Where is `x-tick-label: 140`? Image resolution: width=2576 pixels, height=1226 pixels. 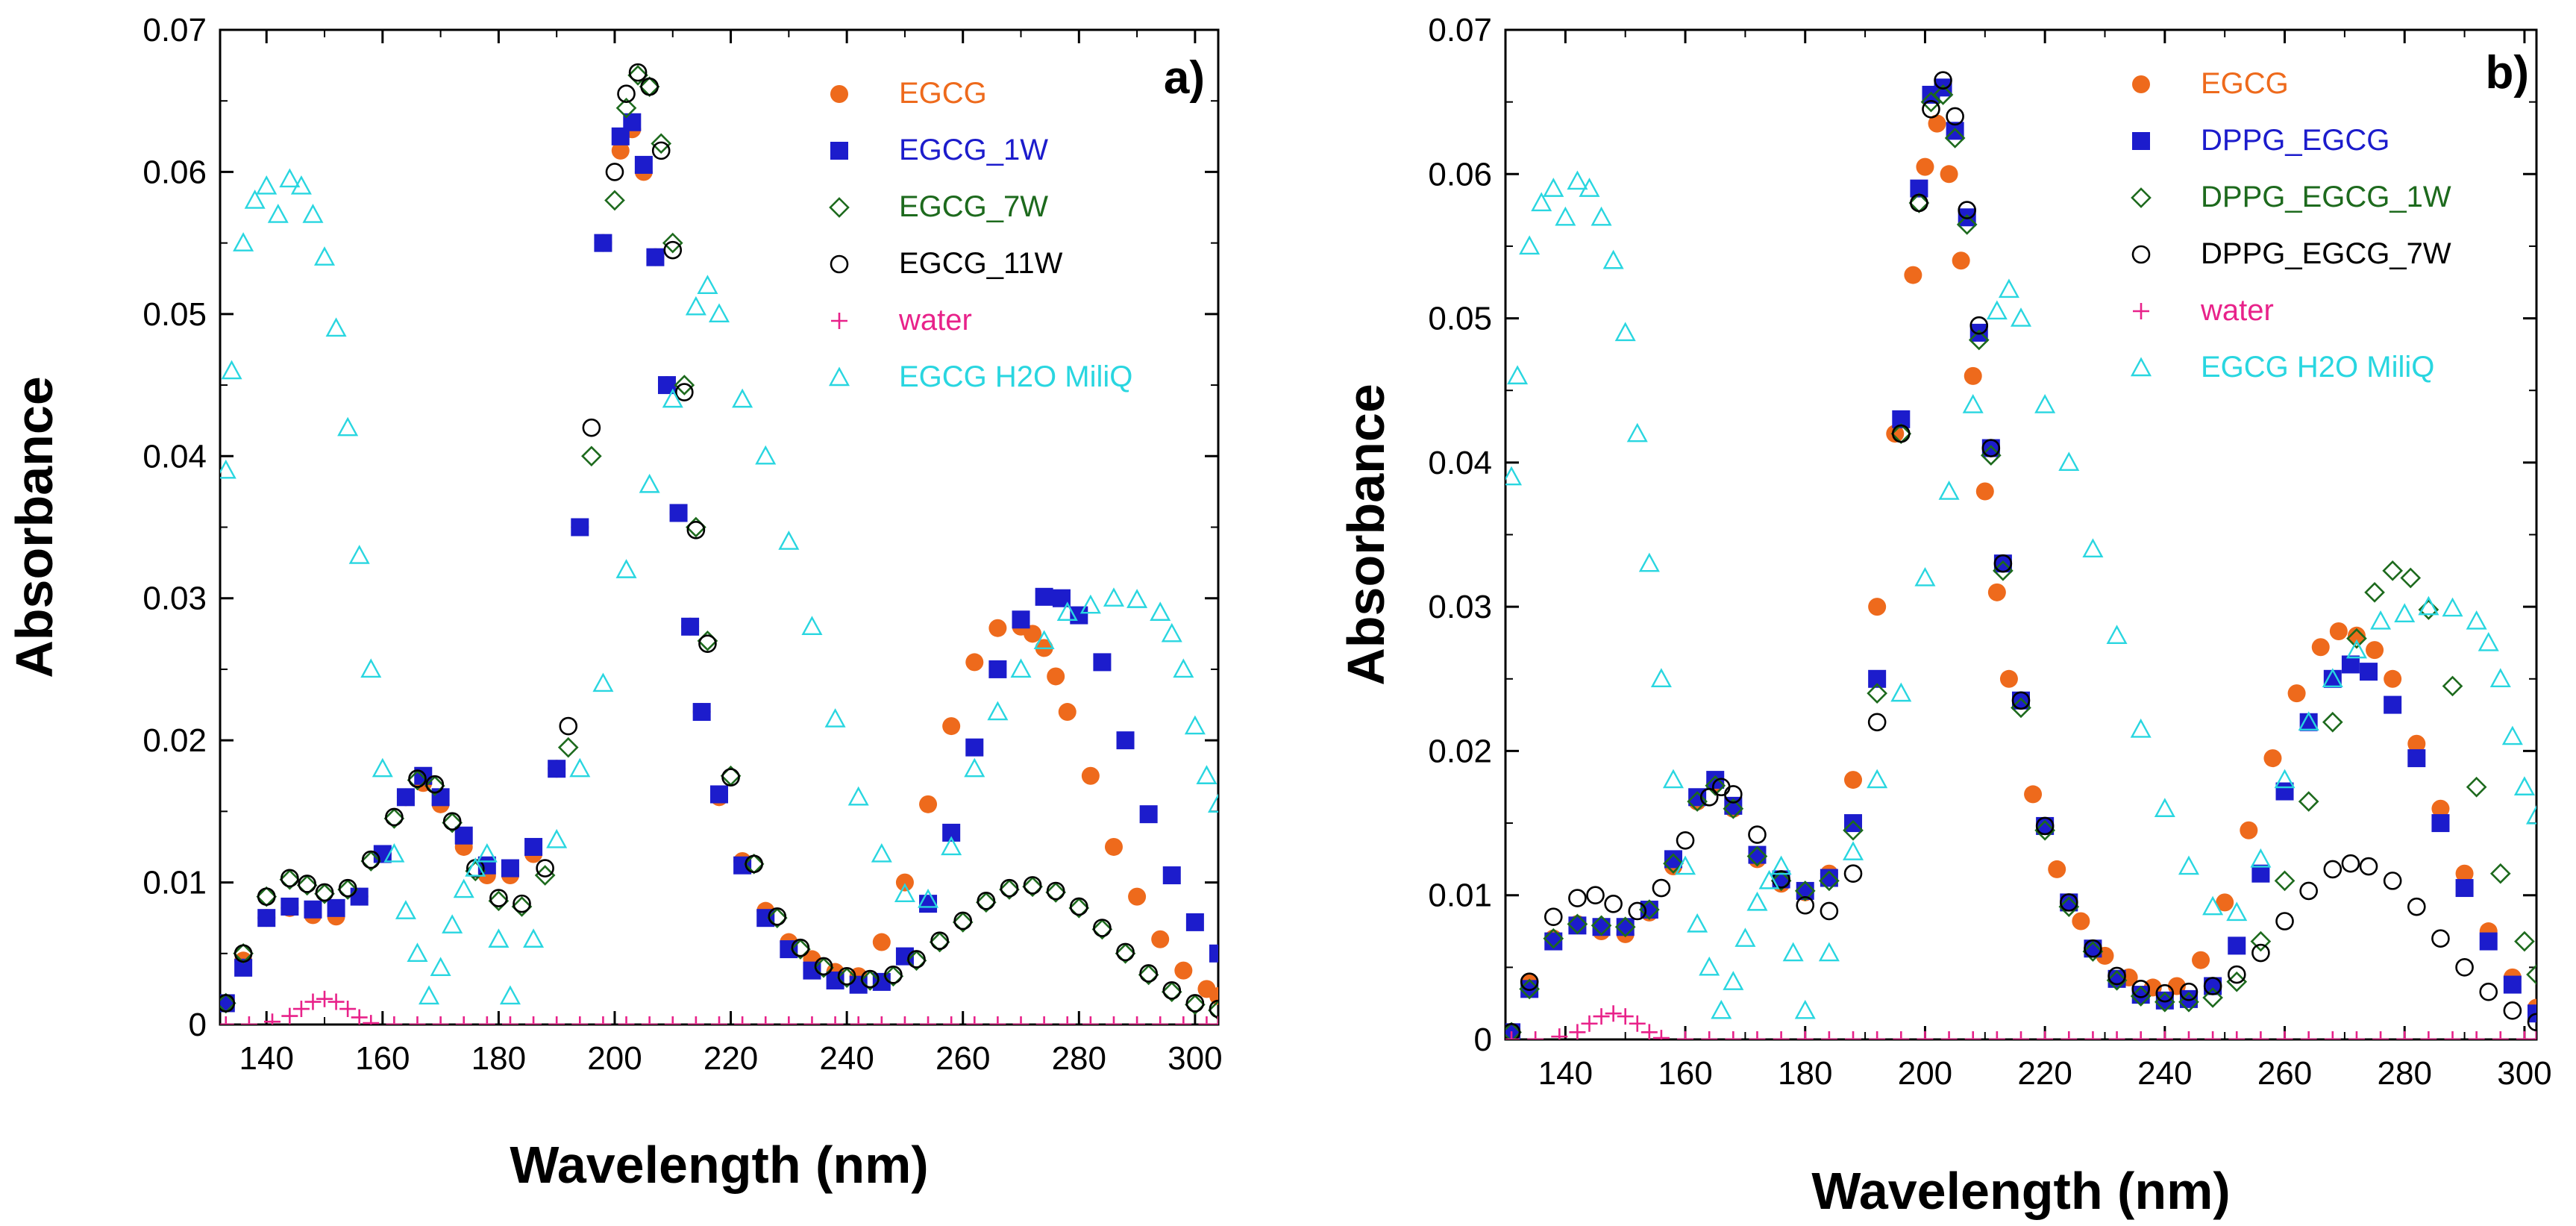 x-tick-label: 140 is located at coordinates (1566, 1073).